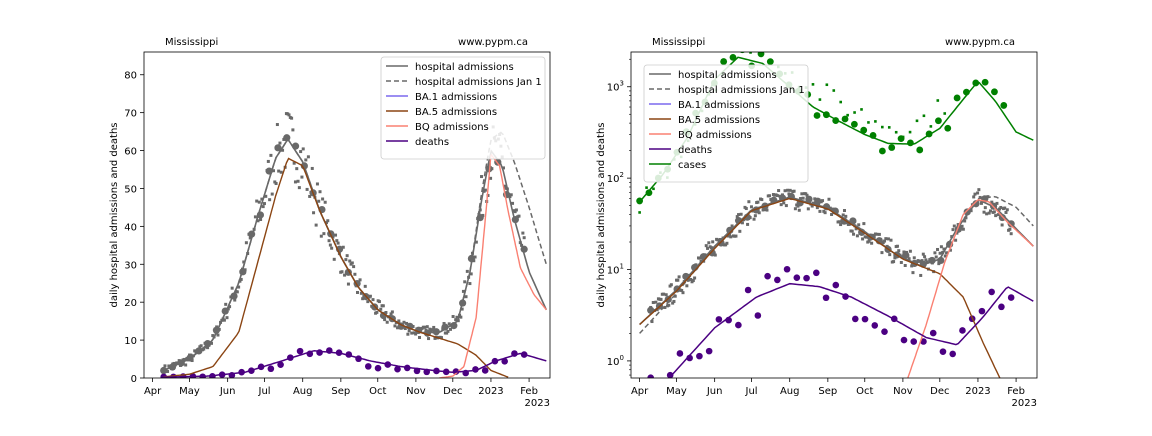 The width and height of the screenshot is (1152, 436). I want to click on x-tick-label: Jun, so click(714, 391).